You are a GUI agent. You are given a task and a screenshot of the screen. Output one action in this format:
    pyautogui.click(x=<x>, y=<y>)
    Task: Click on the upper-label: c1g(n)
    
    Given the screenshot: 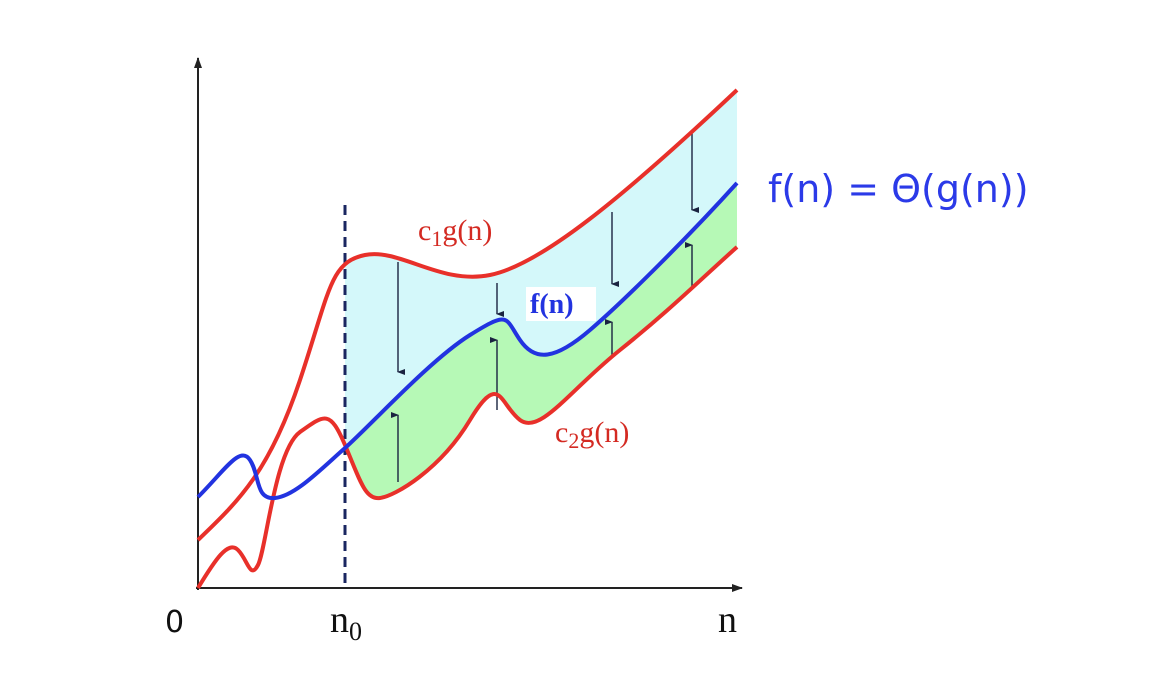 What is the action you would take?
    pyautogui.click(x=455, y=232)
    